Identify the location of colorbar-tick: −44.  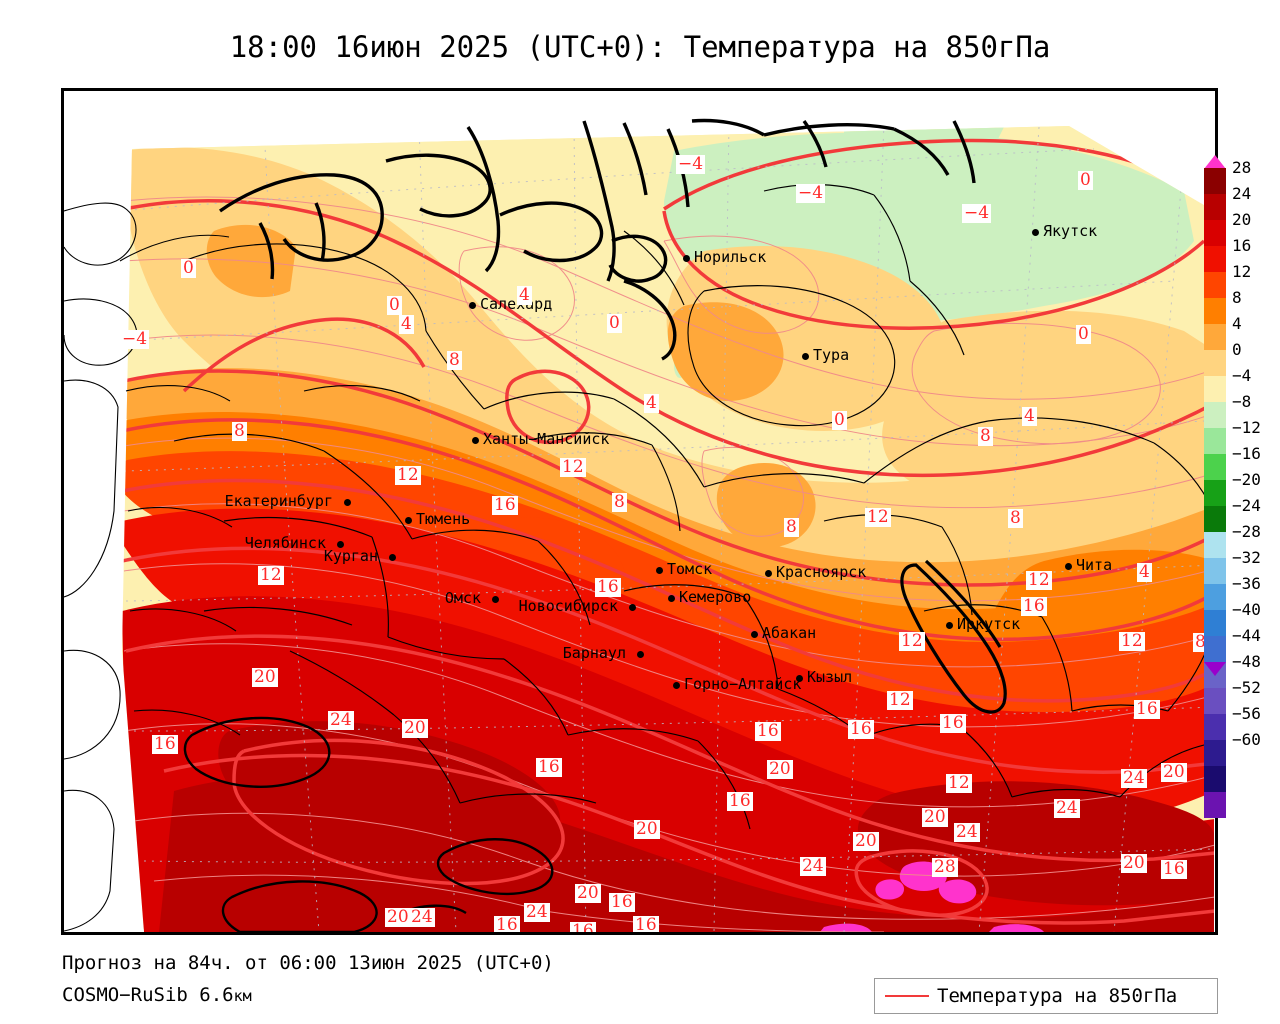
(1246, 635).